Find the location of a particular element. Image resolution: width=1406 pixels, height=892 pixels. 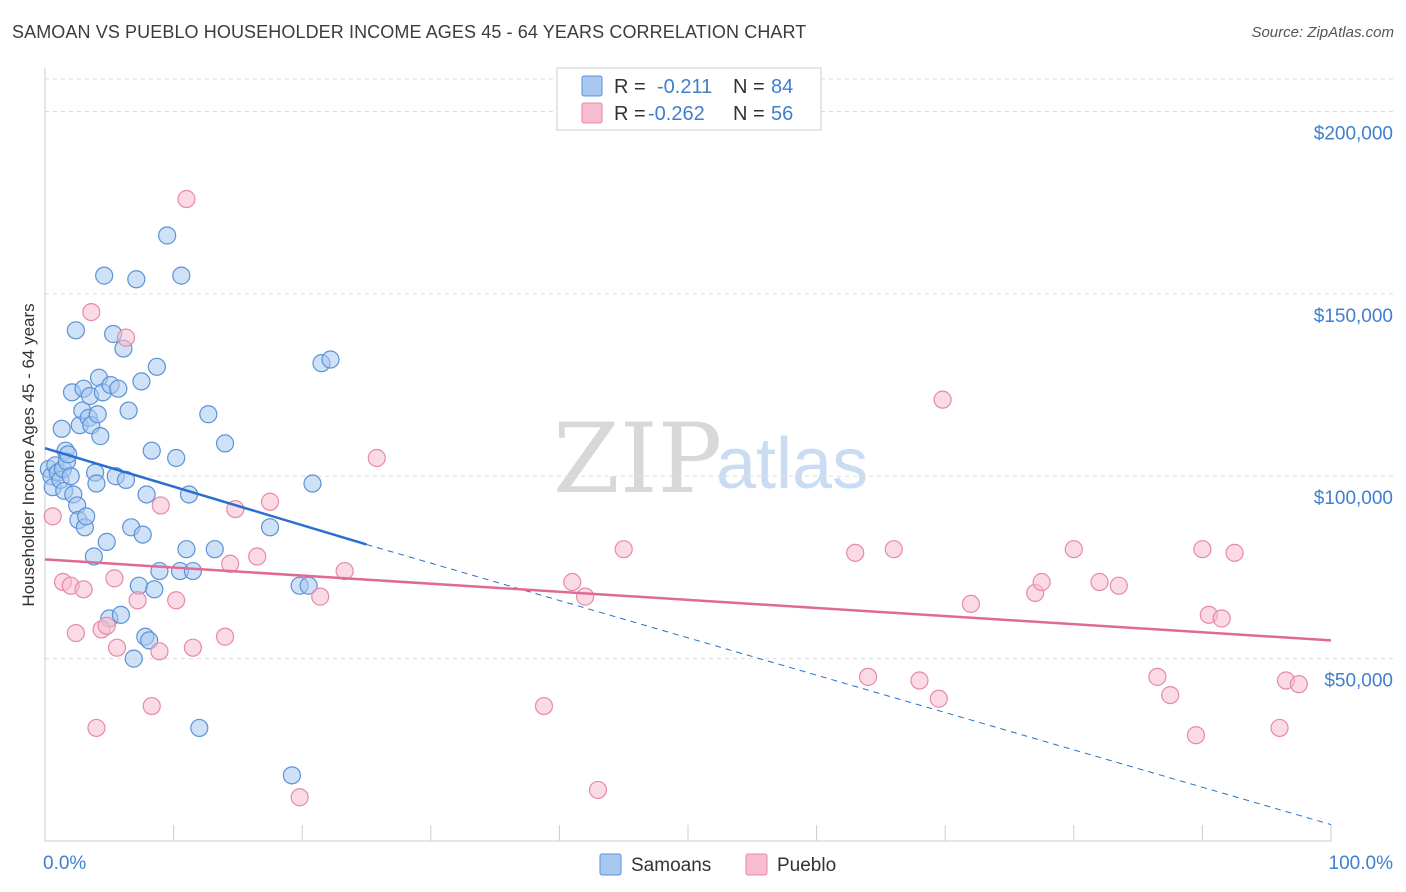

legend-bottom-swatch-pueblo is located at coordinates (756, 864).